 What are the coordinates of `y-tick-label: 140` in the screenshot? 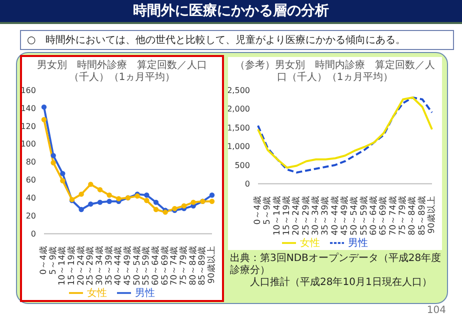 It's located at (28, 108).